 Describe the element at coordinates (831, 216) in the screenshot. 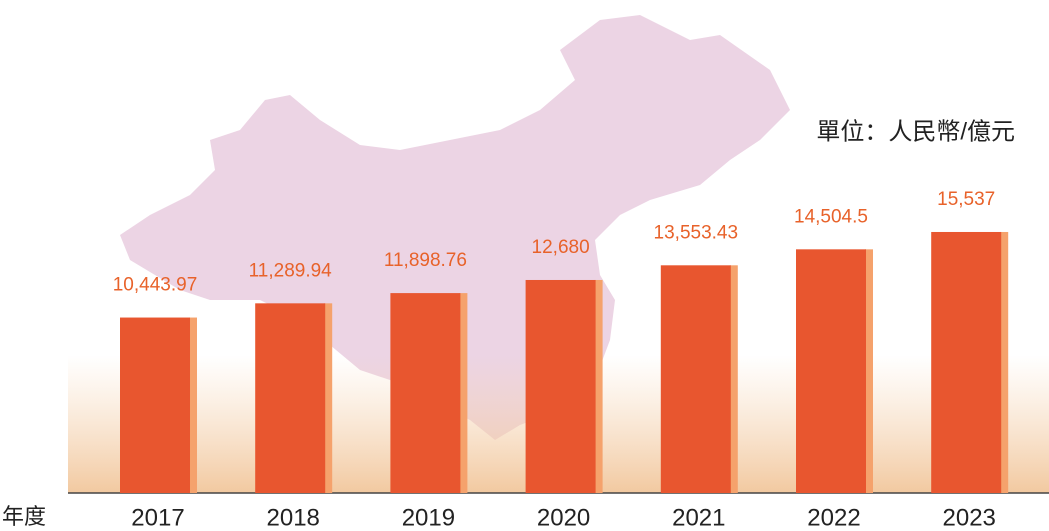

I see `value-label: 14,504.5` at that location.